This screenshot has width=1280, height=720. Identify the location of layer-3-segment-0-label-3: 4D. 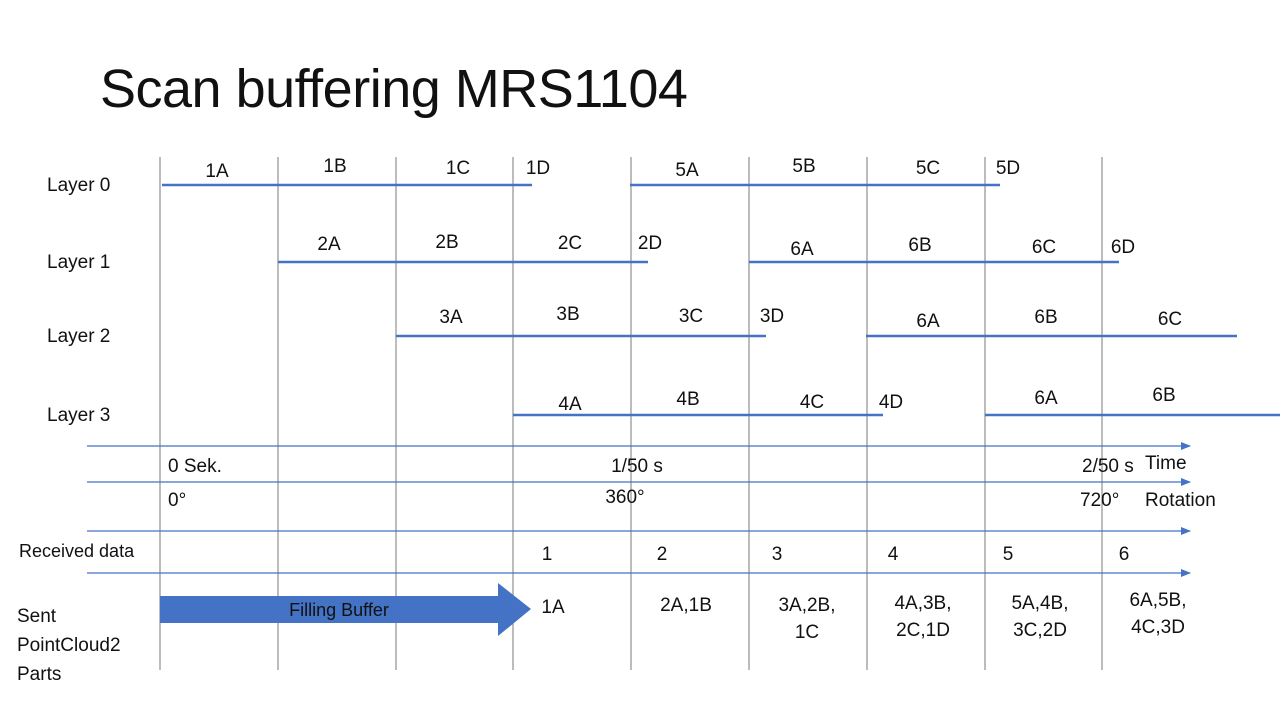
(891, 402).